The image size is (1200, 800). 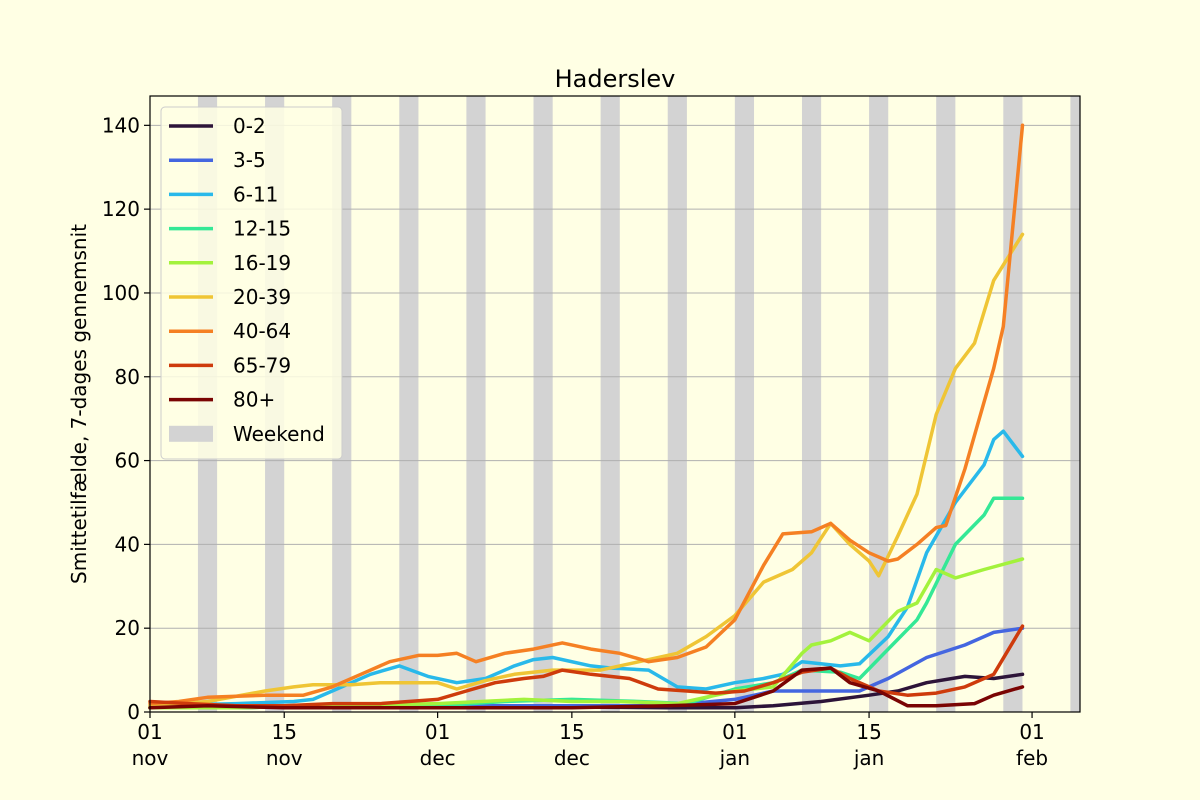 I want to click on y-tick-label: 80, so click(x=127, y=377).